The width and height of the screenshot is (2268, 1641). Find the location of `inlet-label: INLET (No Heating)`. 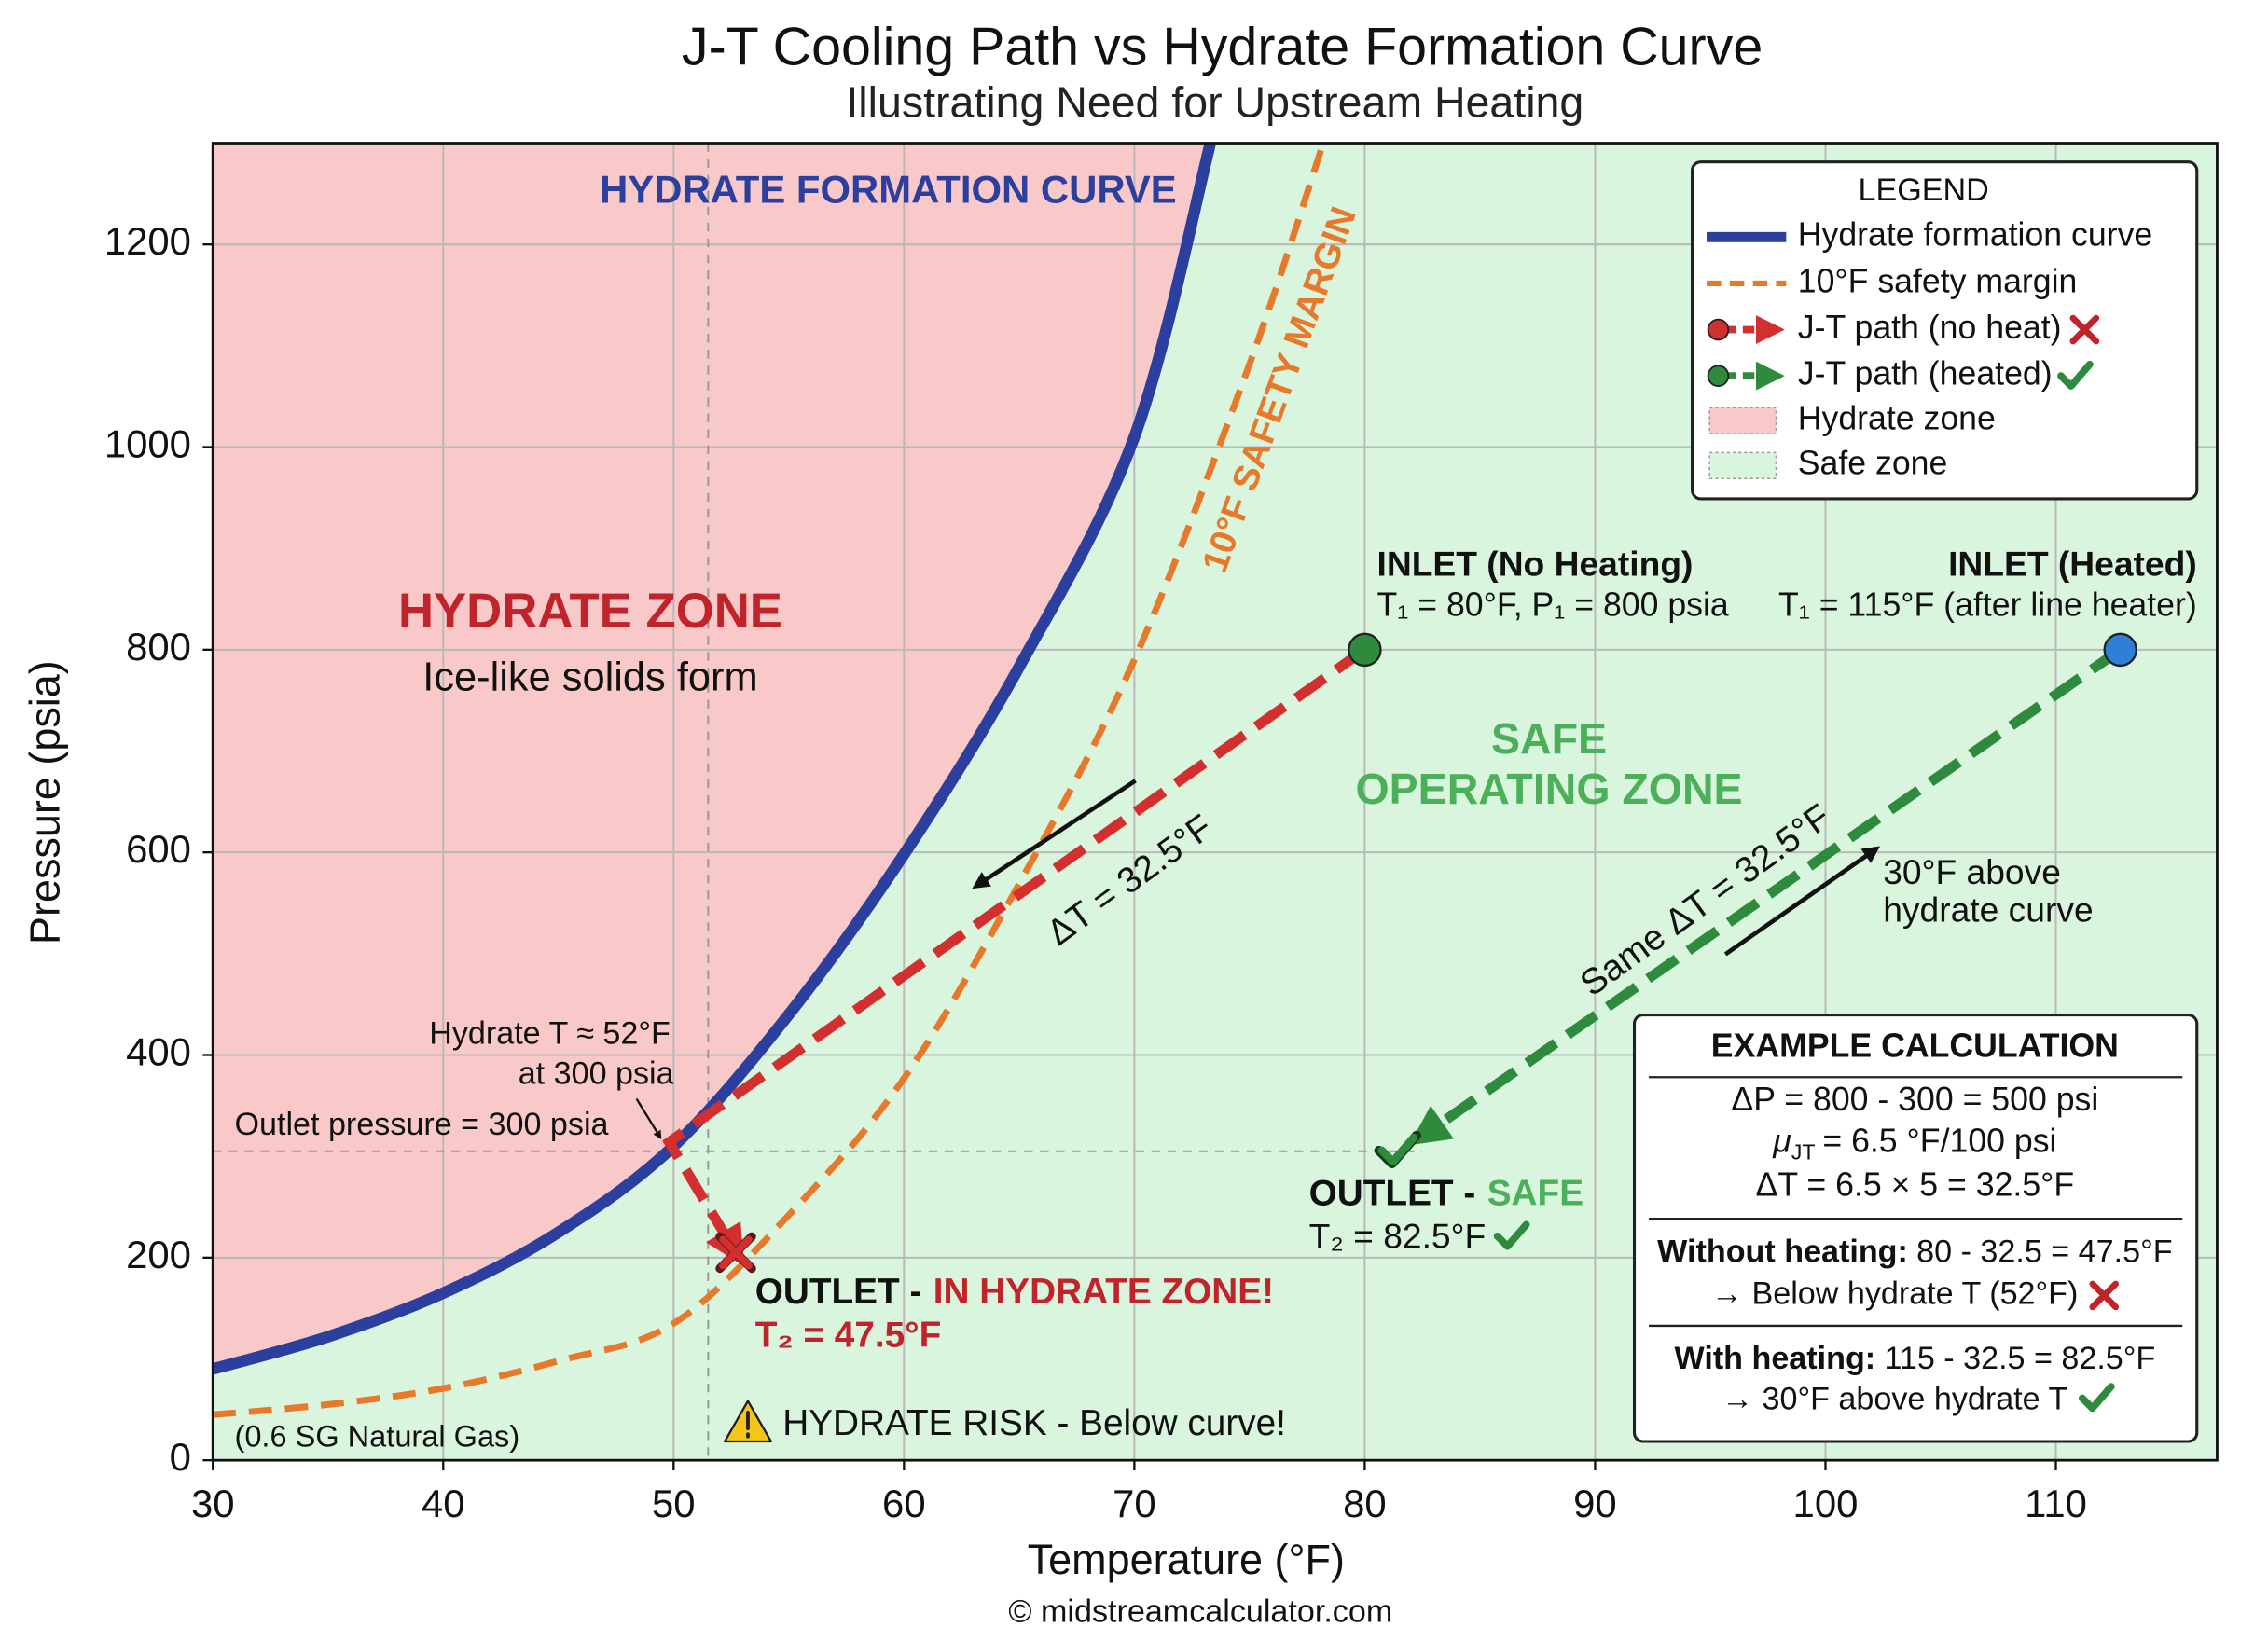

inlet-label: INLET (No Heating) is located at coordinates (1535, 564).